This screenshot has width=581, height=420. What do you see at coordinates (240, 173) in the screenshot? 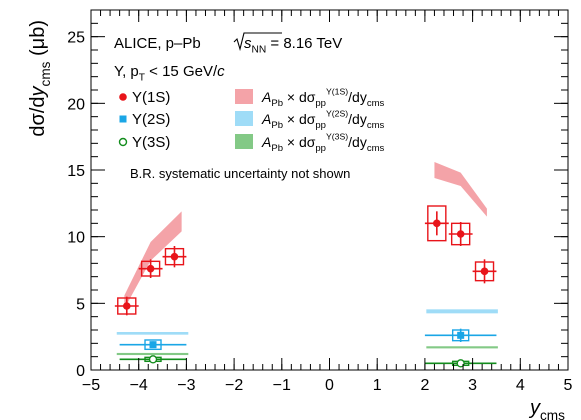
I see `systematic-note: B.R. systematic uncertainty not shown` at bounding box center [240, 173].